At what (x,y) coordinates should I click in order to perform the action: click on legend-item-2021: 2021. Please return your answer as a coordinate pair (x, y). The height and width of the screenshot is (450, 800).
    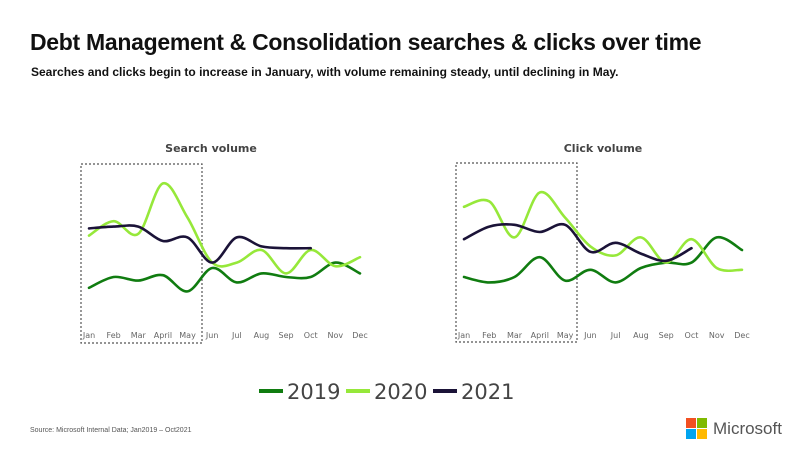
    Looking at the image, I should click on (473, 392).